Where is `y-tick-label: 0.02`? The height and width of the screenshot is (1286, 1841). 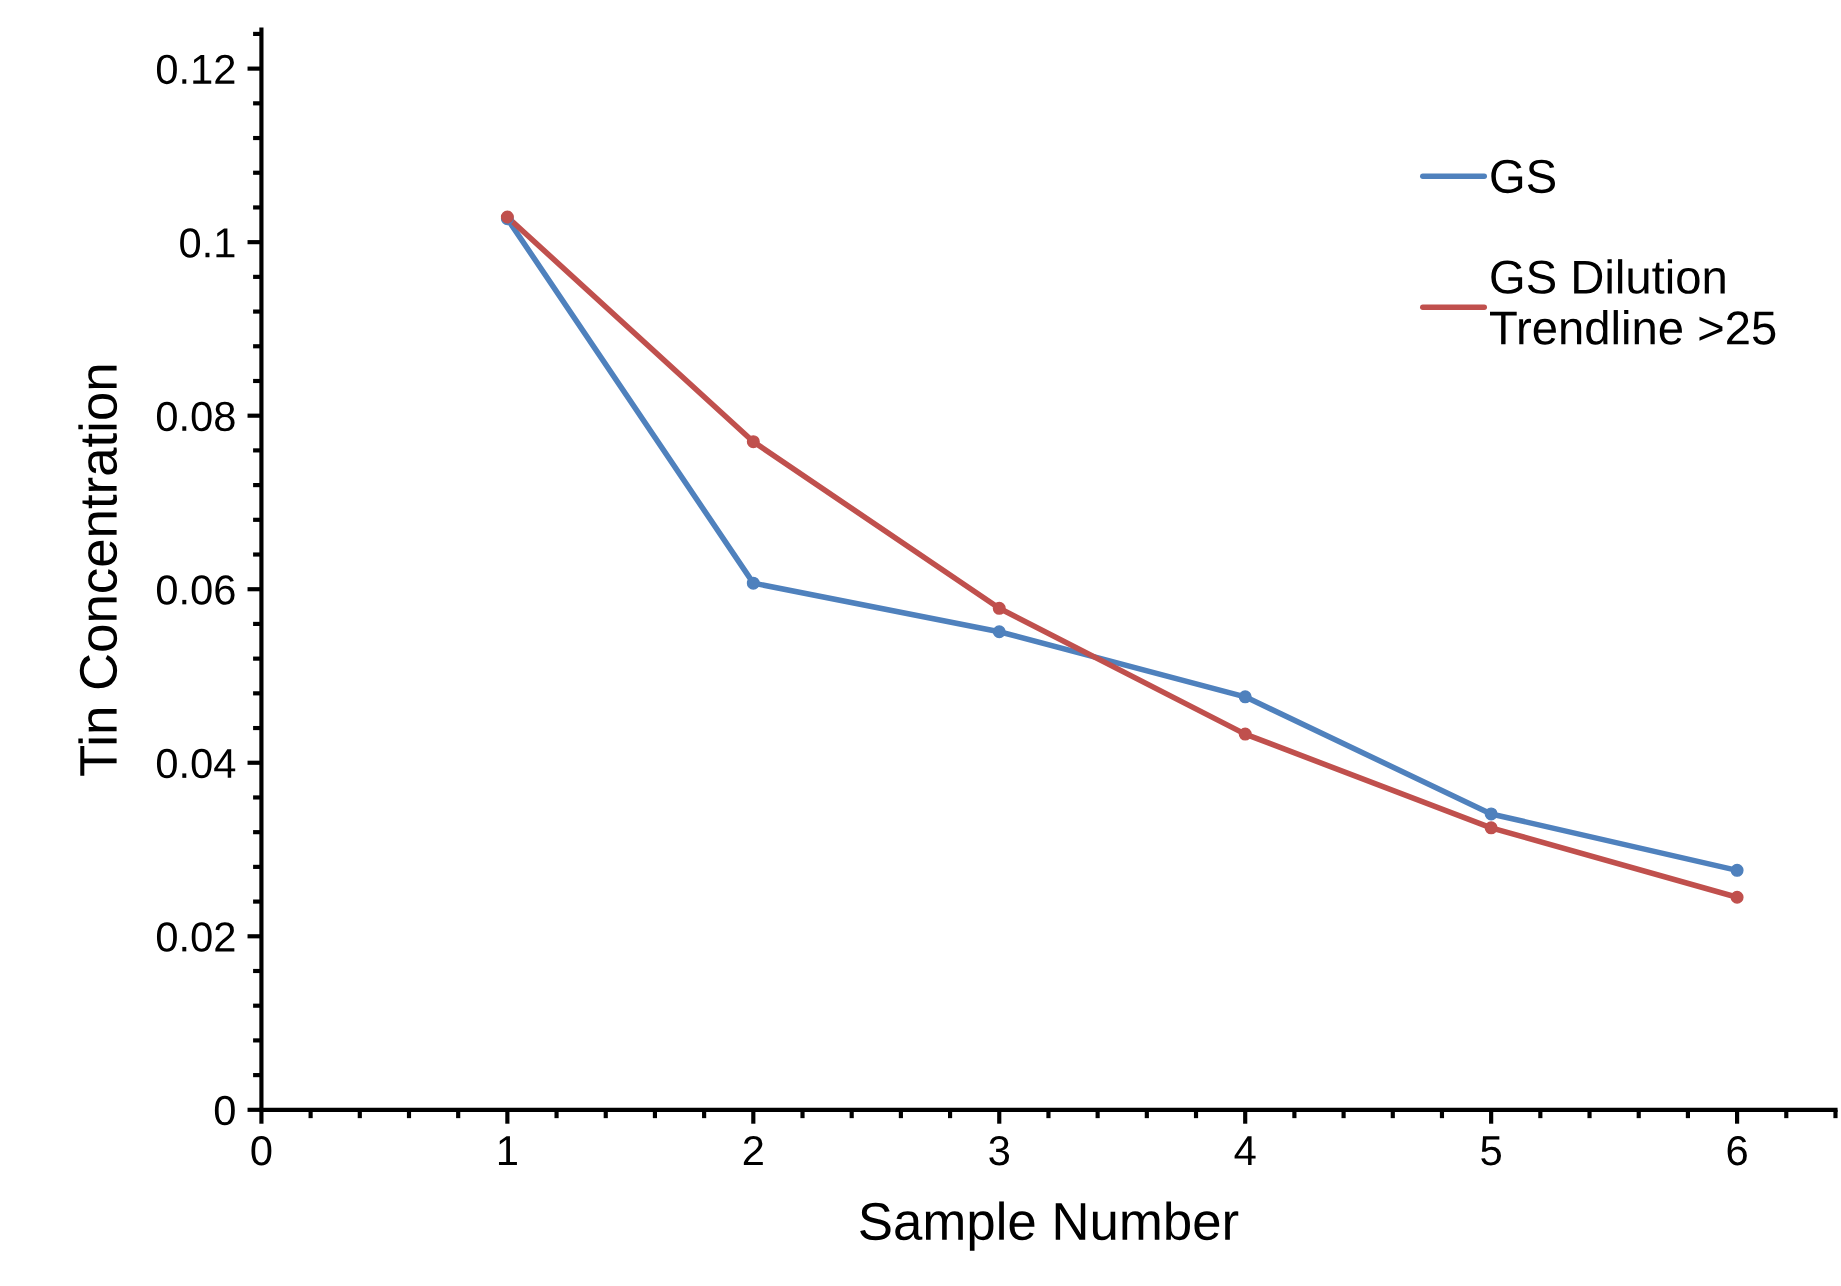 y-tick-label: 0.02 is located at coordinates (195, 937).